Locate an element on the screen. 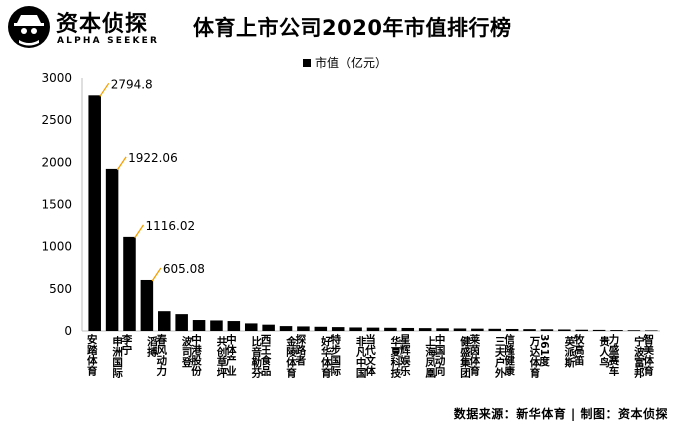  x-tick-label: 万达体育 is located at coordinates (535, 357).